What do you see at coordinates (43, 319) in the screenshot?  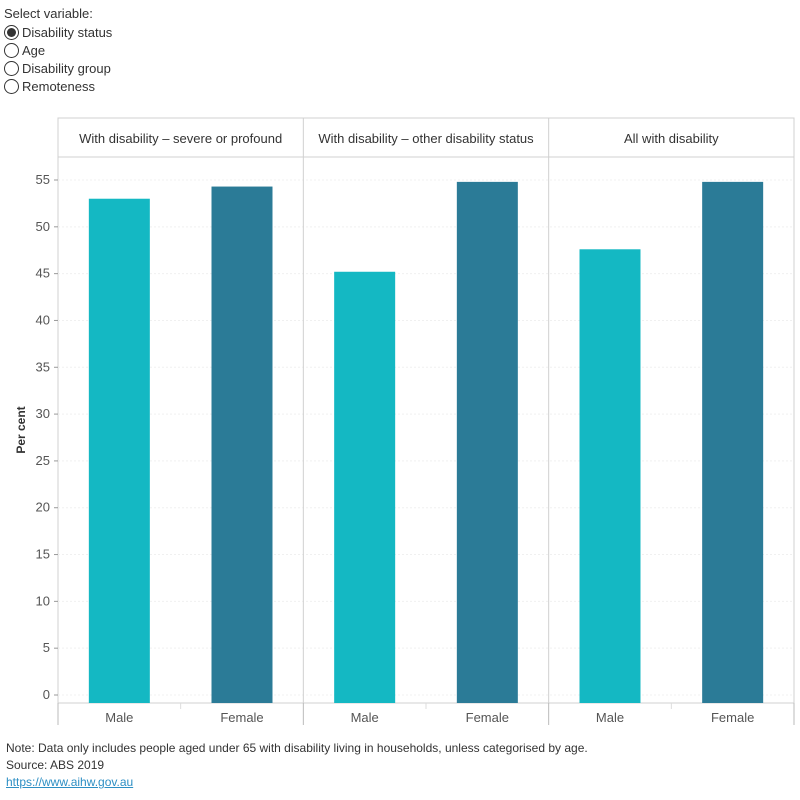 I see `y-tick-label: 40` at bounding box center [43, 319].